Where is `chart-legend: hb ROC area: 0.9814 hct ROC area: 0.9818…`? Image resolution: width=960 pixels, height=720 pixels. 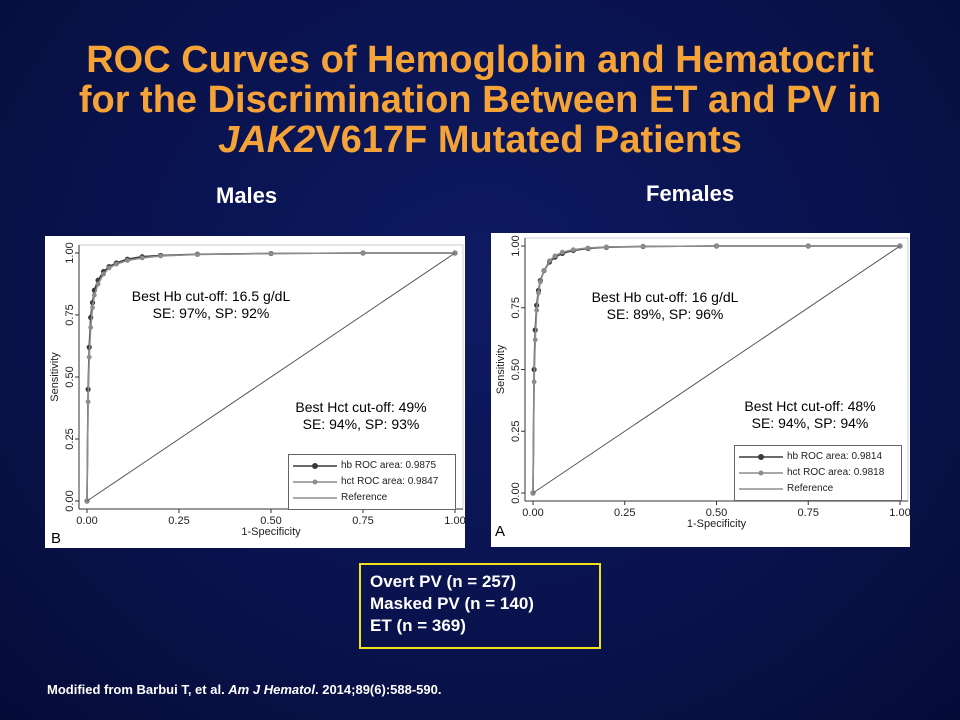
chart-legend: hb ROC area: 0.9814 hct ROC area: 0.9818… is located at coordinates (818, 473).